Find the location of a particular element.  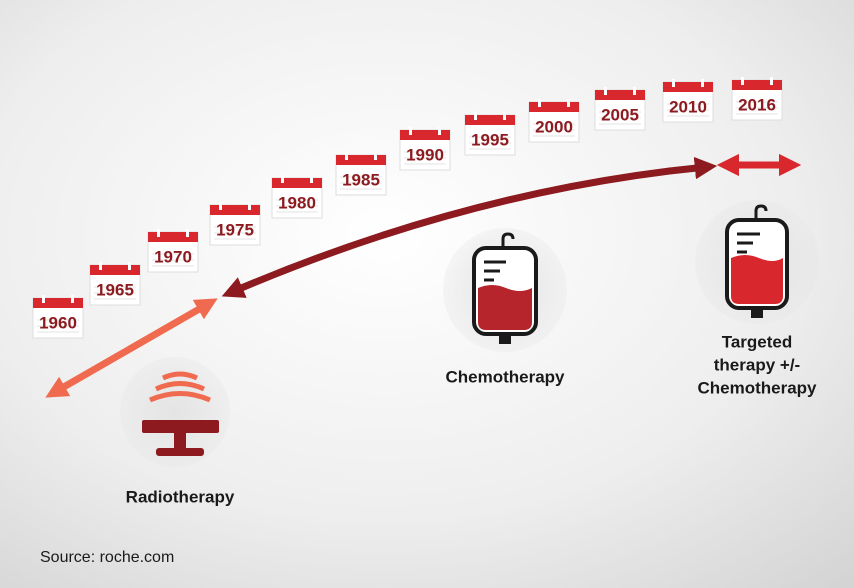

year-label: 1990 is located at coordinates (425, 154).